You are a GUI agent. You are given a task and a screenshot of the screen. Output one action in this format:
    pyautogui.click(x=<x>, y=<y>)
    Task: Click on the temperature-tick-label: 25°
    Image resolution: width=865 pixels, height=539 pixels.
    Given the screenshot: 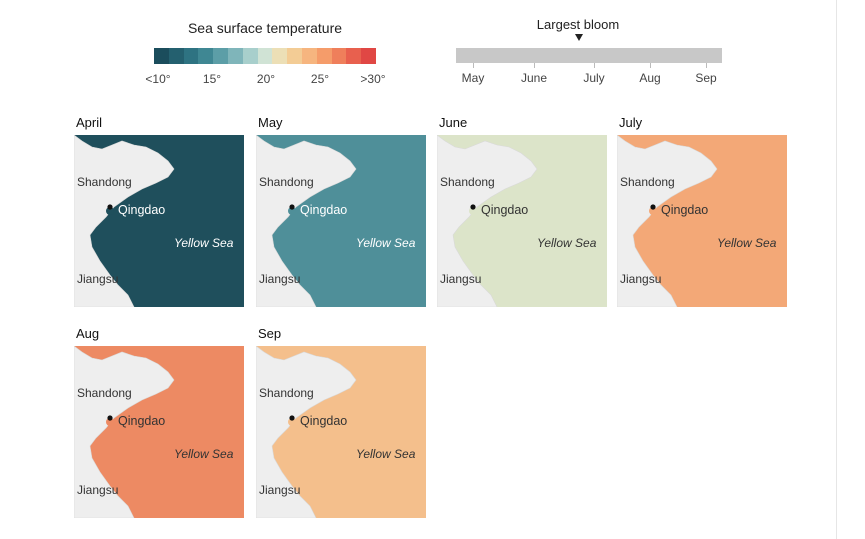 What is the action you would take?
    pyautogui.click(x=320, y=79)
    